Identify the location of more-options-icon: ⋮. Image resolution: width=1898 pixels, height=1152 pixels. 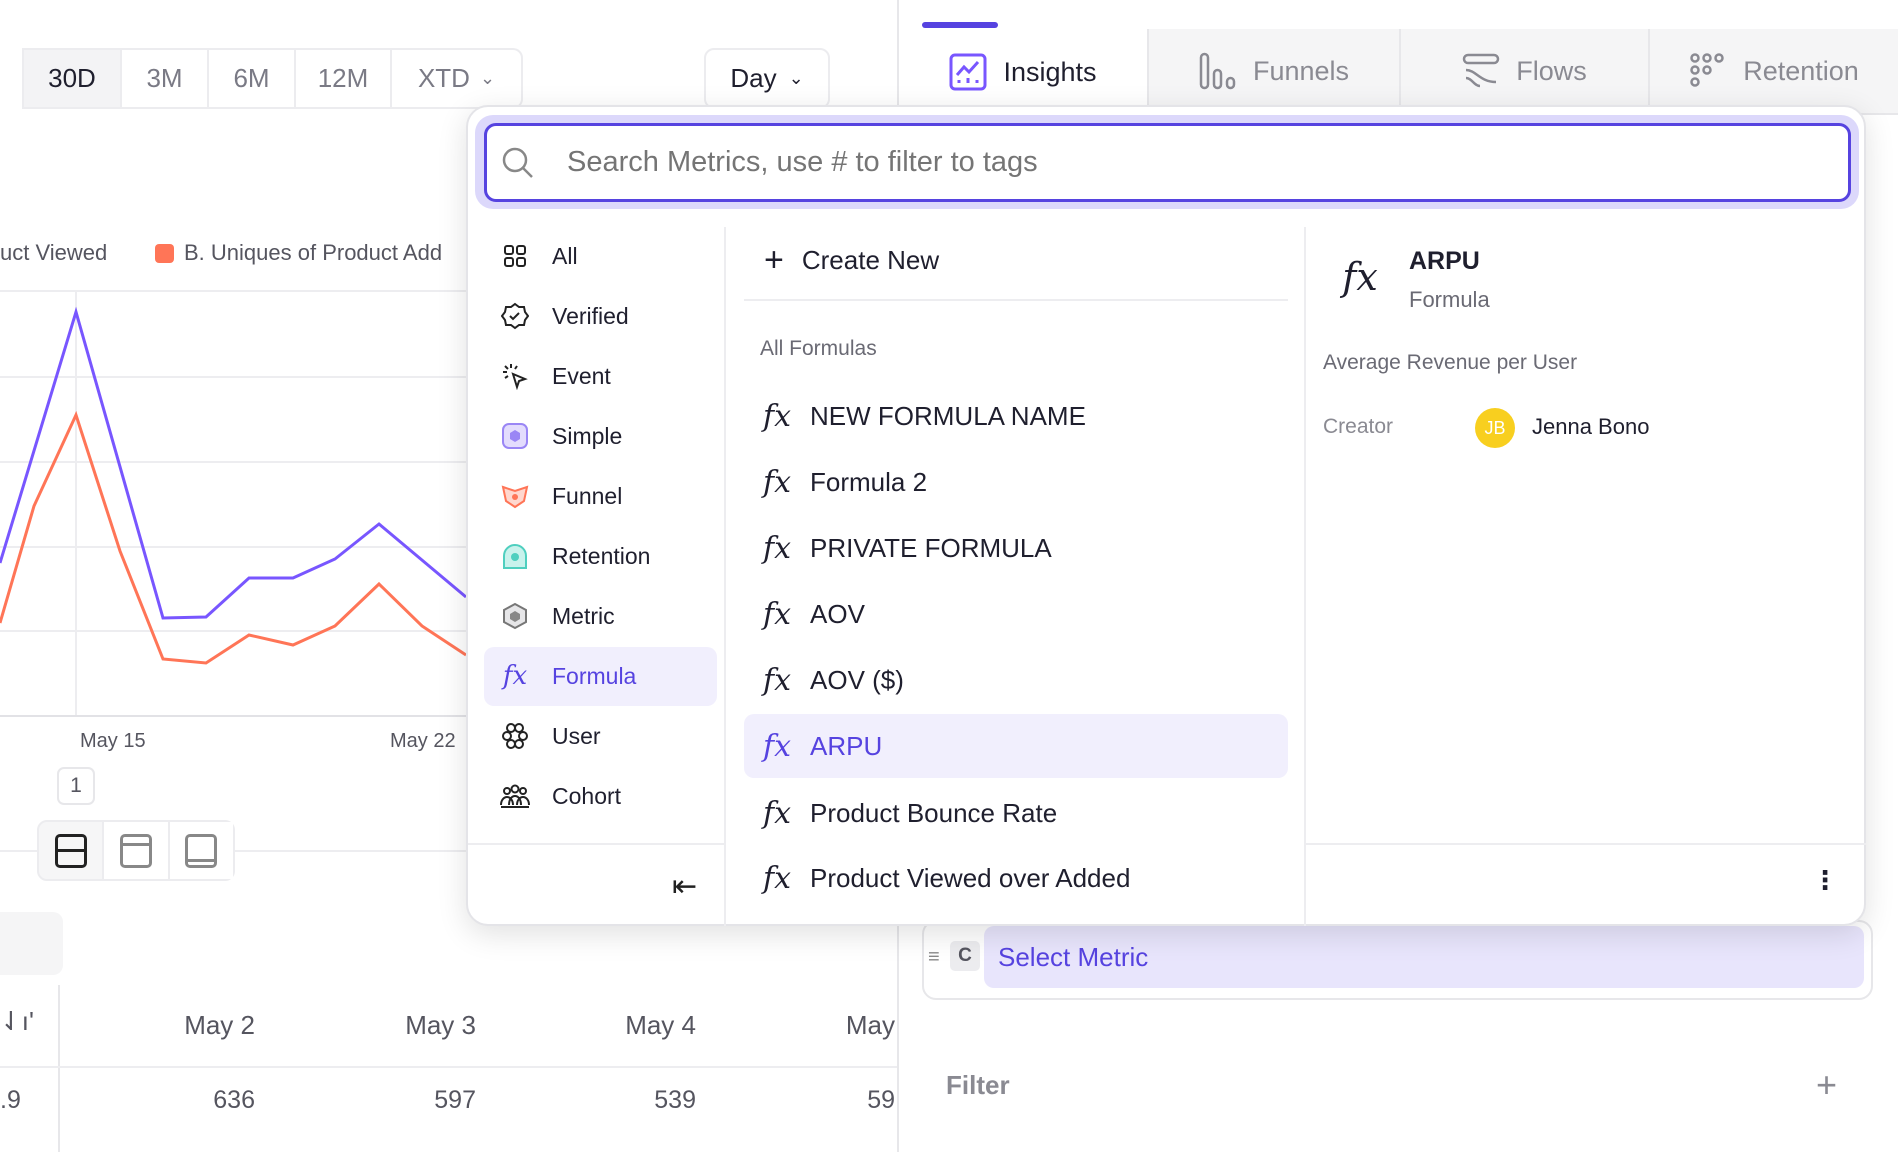
(1825, 880).